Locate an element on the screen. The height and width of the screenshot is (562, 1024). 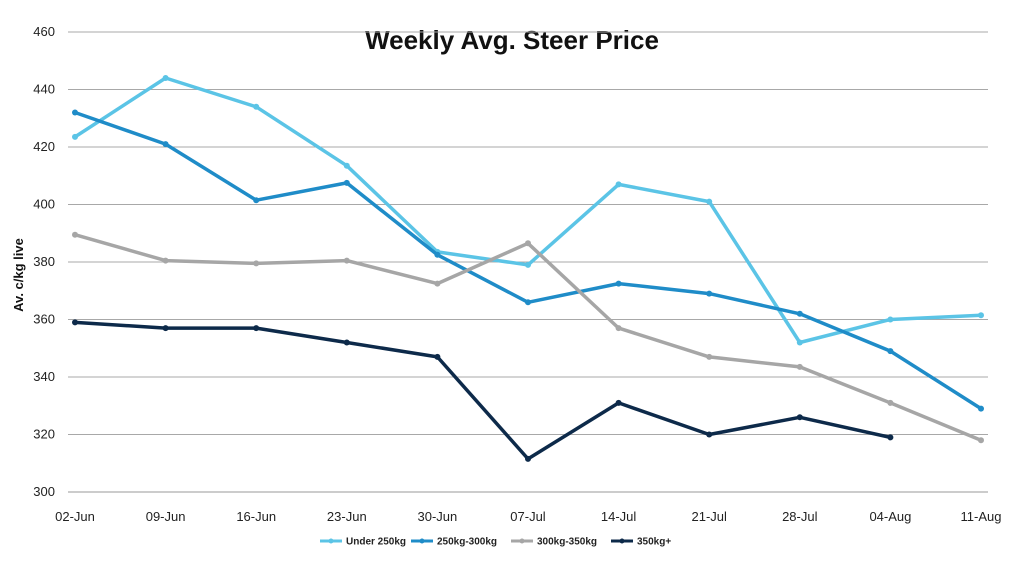
x-tick-label: 07-Jul is located at coordinates (528, 516).